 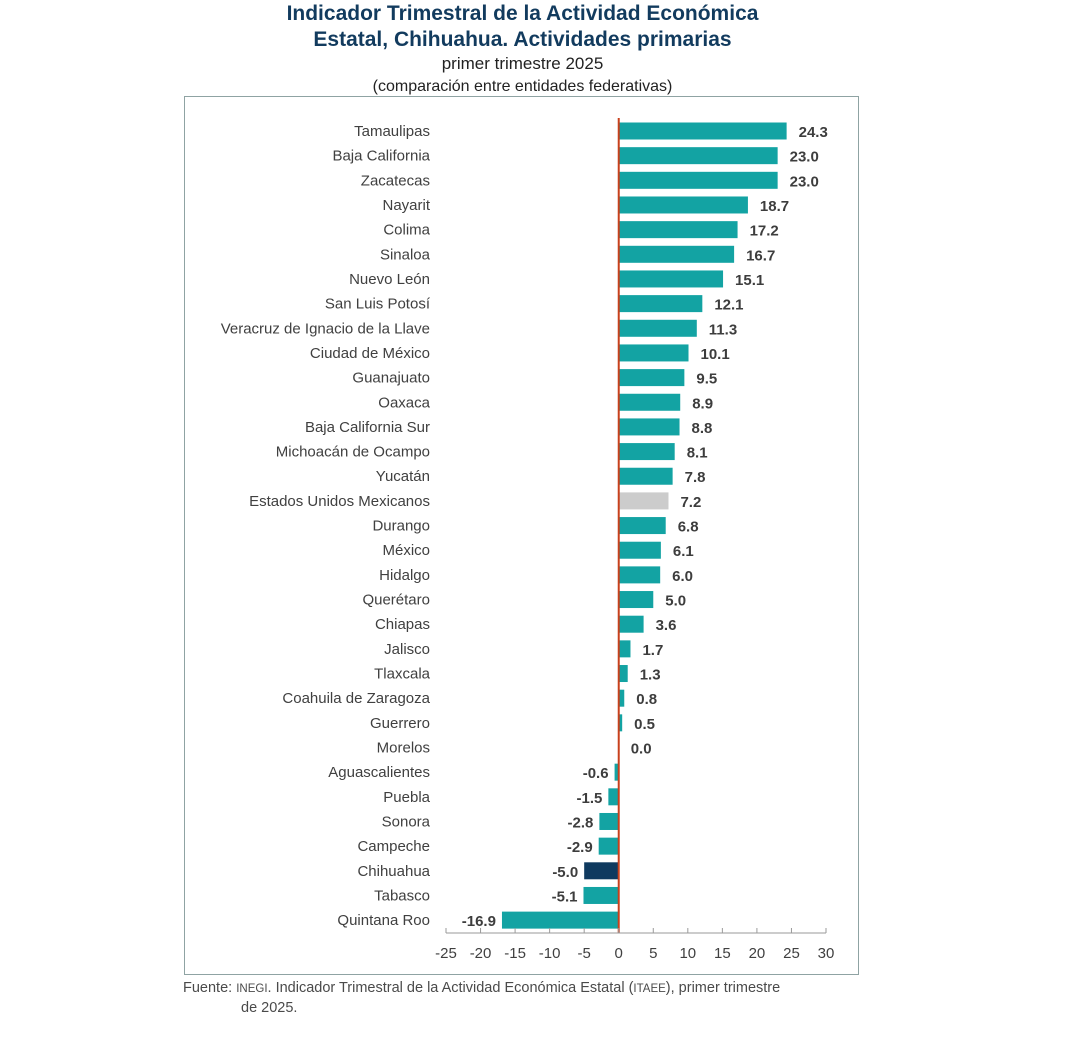 I want to click on bar-puebla, so click(x=613, y=797).